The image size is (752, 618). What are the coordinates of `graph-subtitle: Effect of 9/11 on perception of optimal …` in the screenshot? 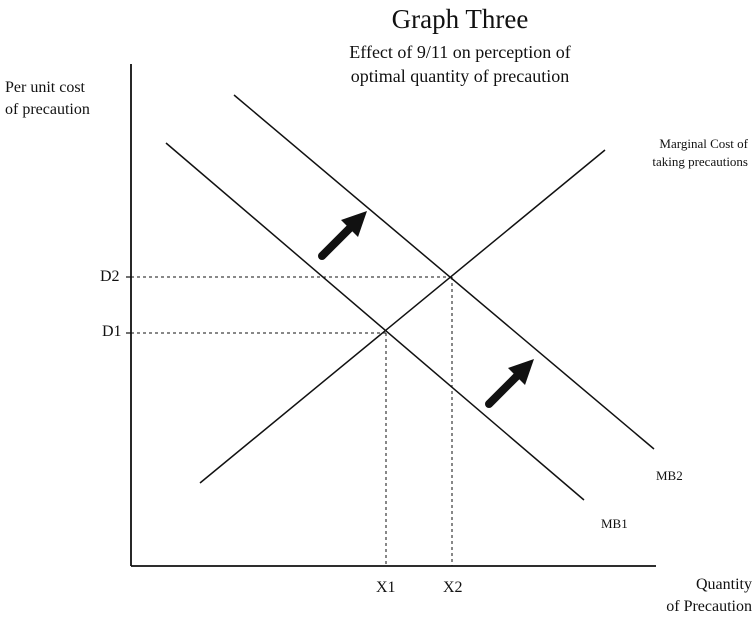 It's located at (460, 64).